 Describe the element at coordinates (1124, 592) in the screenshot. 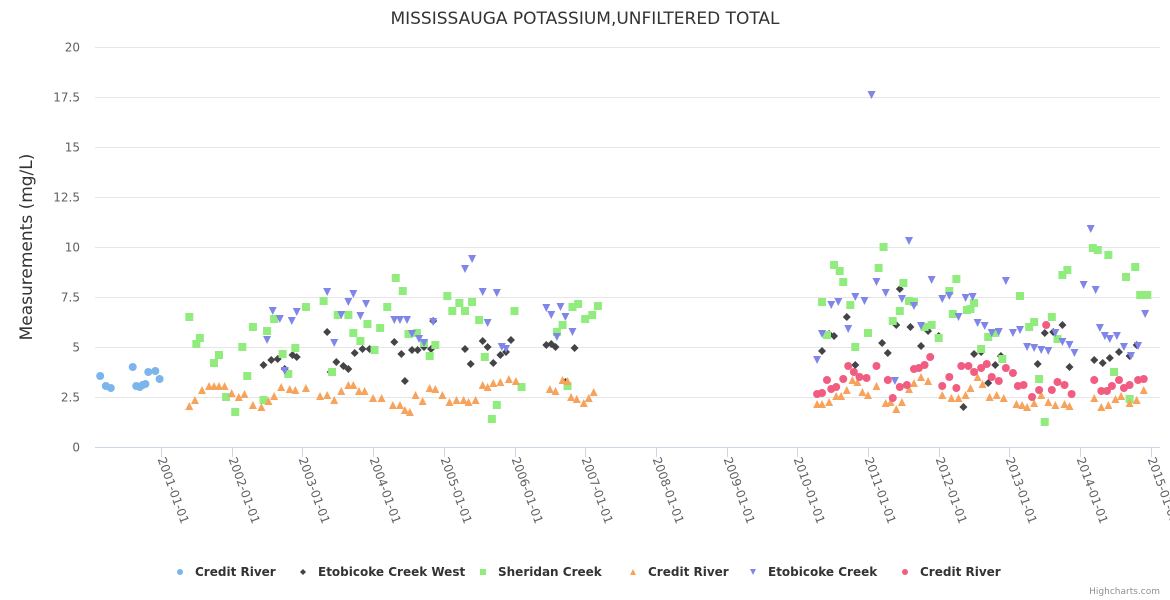

I see `credits-link: Highcharts.com` at that location.